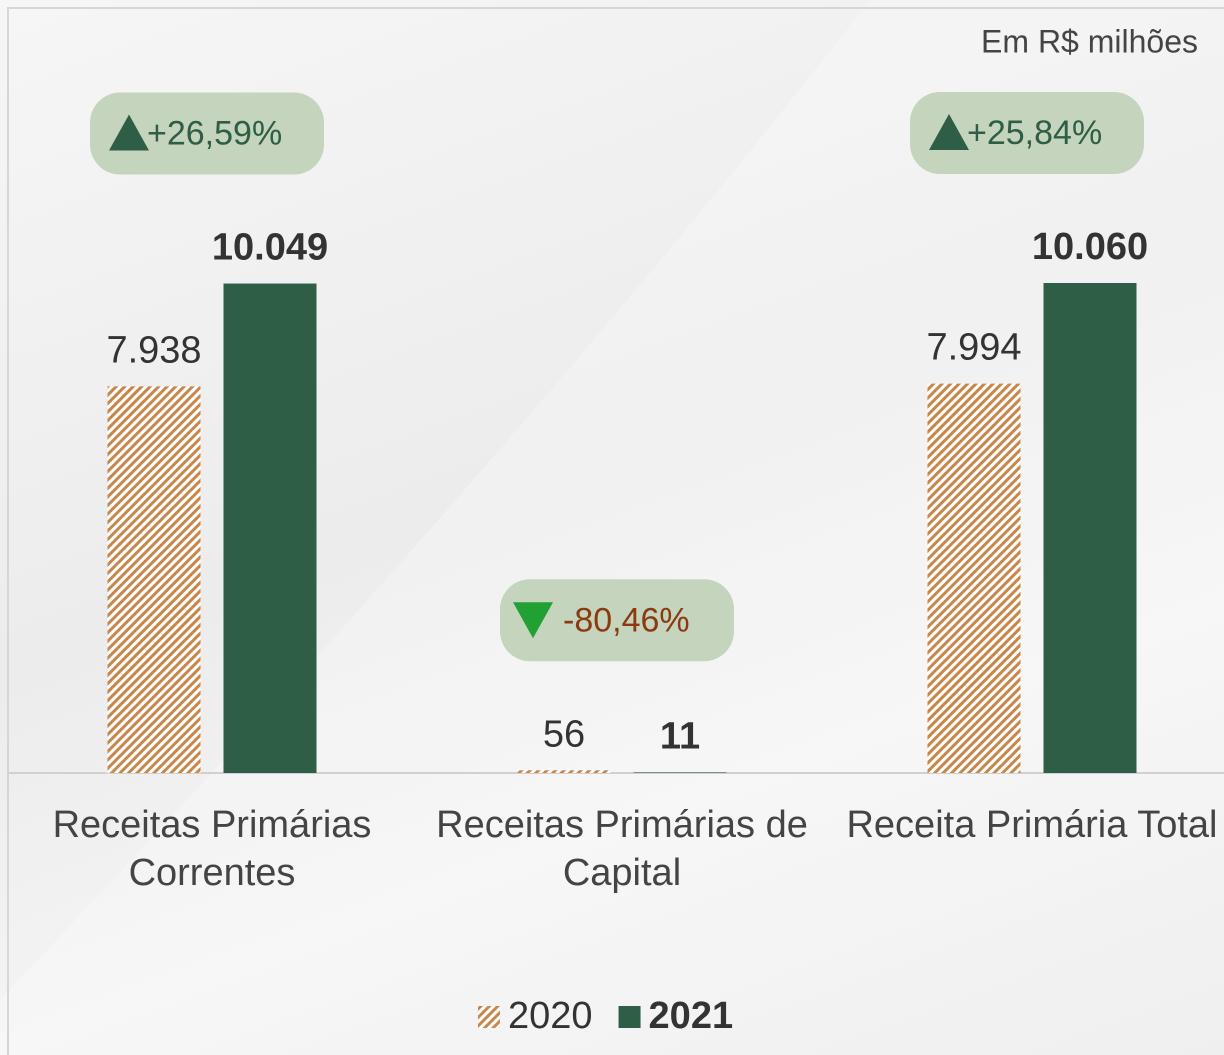 This screenshot has height=1055, width=1224. I want to click on x-tick-label: Receitas Primárias Correntes, so click(212, 849).